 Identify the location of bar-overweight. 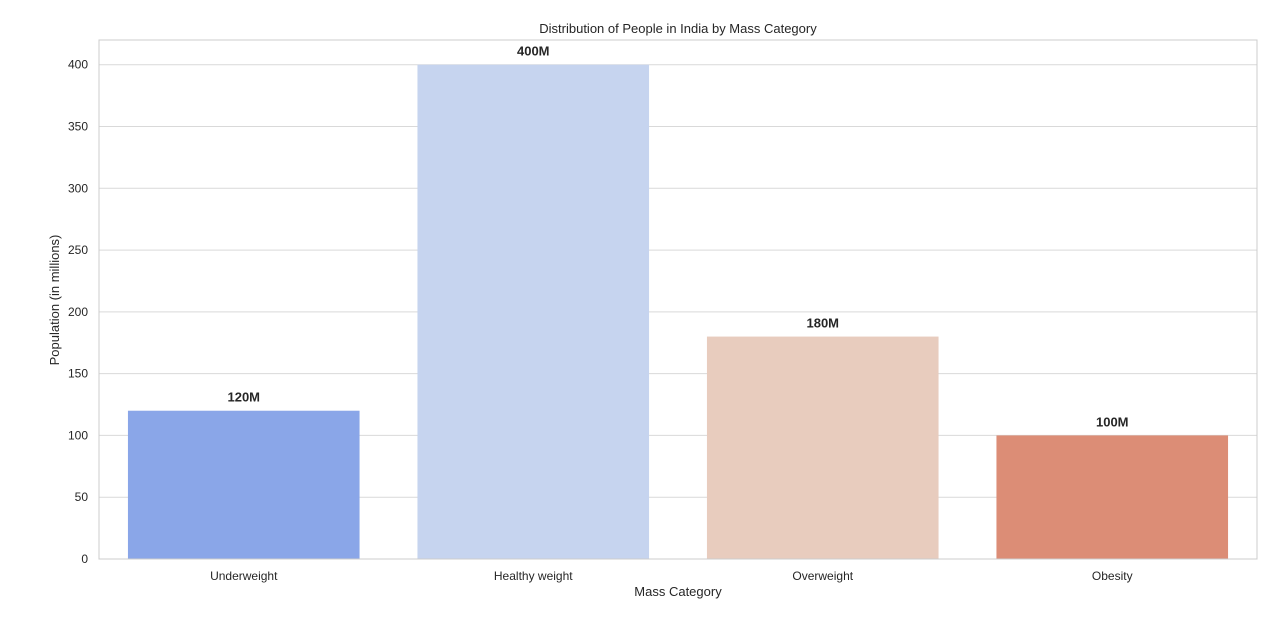
(822, 447).